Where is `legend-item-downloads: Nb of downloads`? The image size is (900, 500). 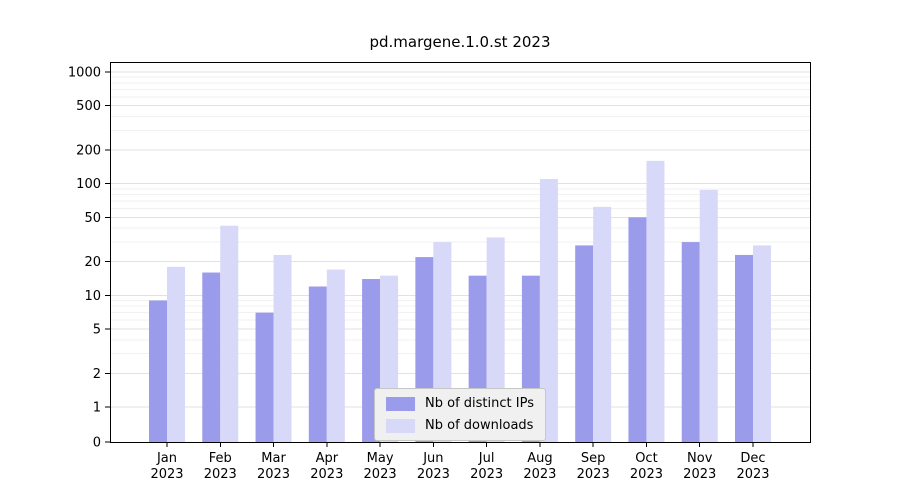 legend-item-downloads: Nb of downloads is located at coordinates (460, 425).